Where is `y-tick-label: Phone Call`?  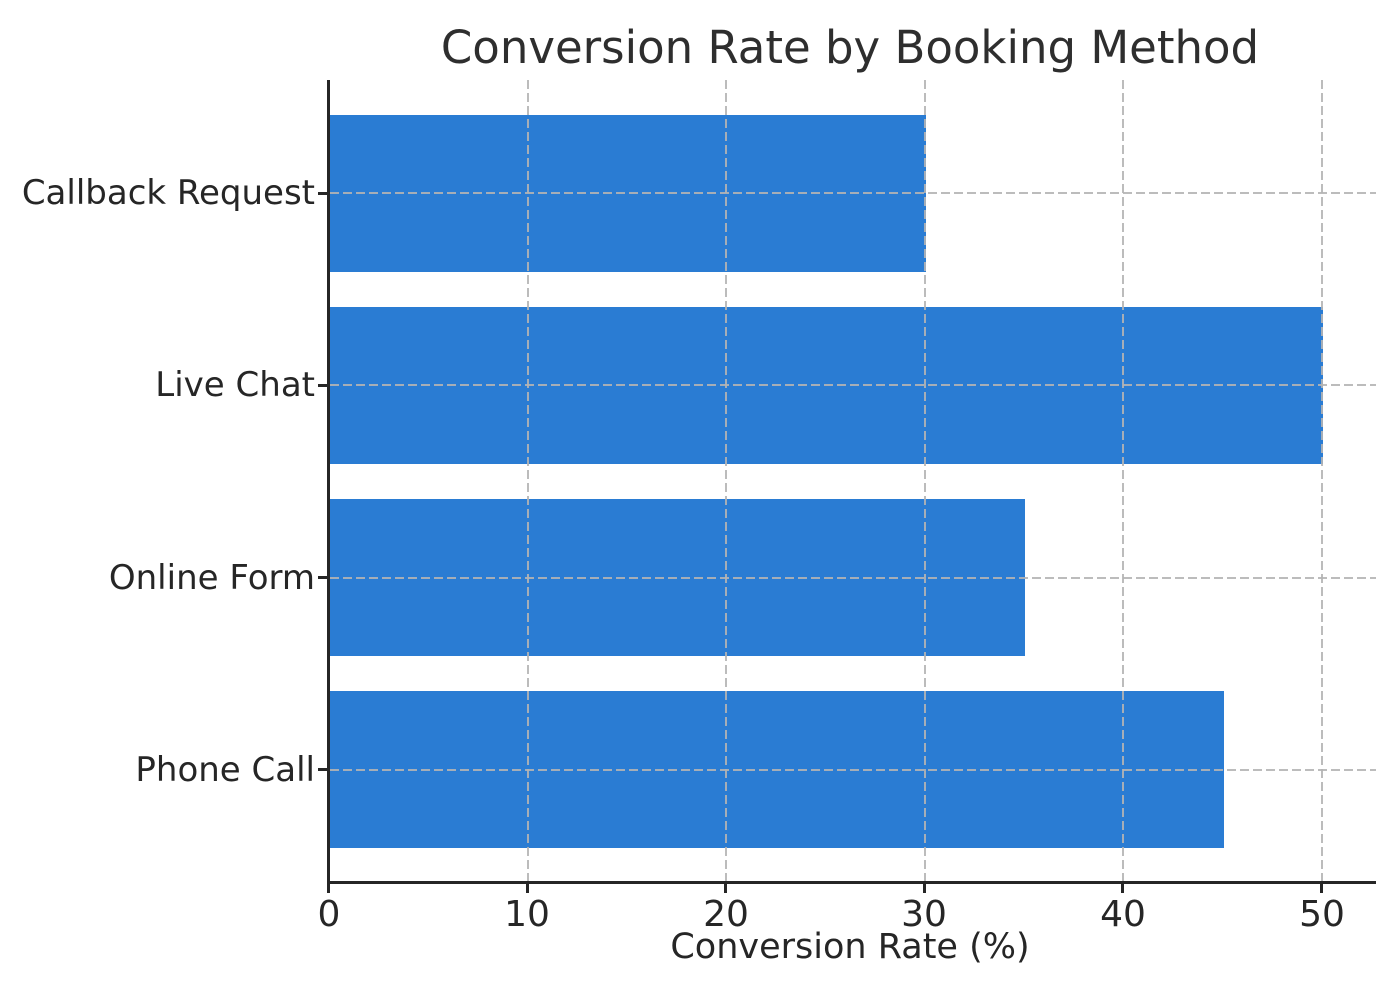
y-tick-label: Phone Call is located at coordinates (225, 770).